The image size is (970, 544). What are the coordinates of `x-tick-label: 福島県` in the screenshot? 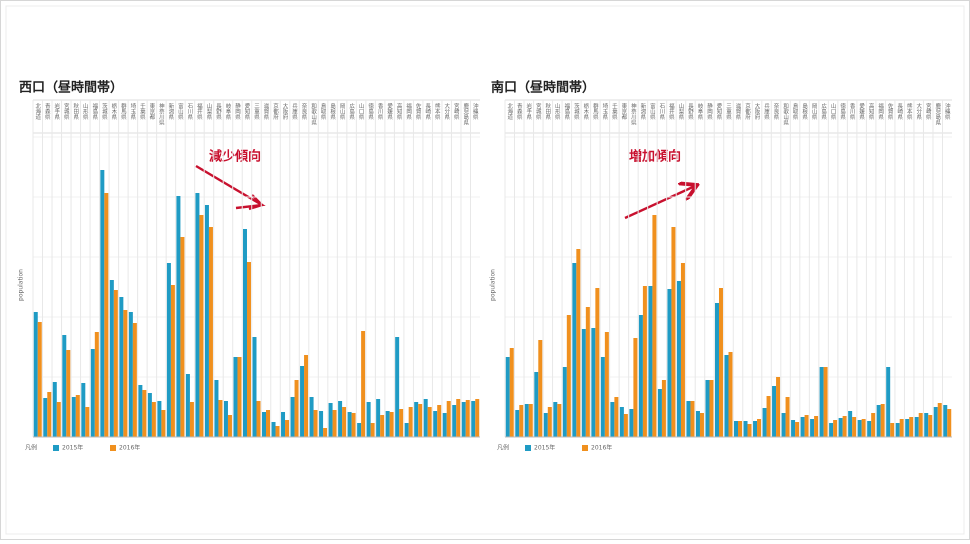 It's located at (566, 111).